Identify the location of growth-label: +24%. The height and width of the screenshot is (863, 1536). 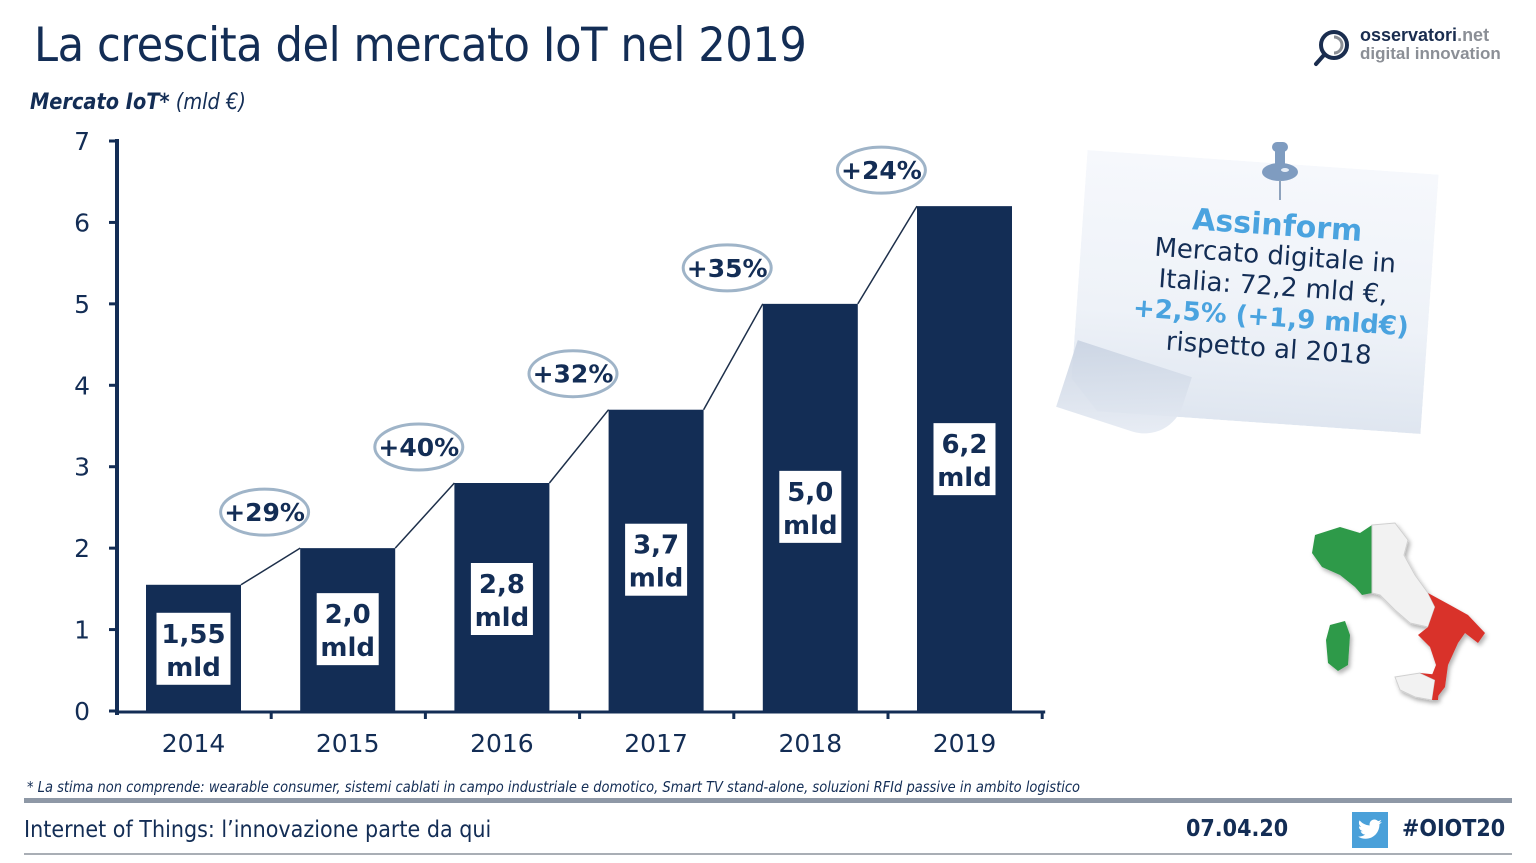
(881, 170).